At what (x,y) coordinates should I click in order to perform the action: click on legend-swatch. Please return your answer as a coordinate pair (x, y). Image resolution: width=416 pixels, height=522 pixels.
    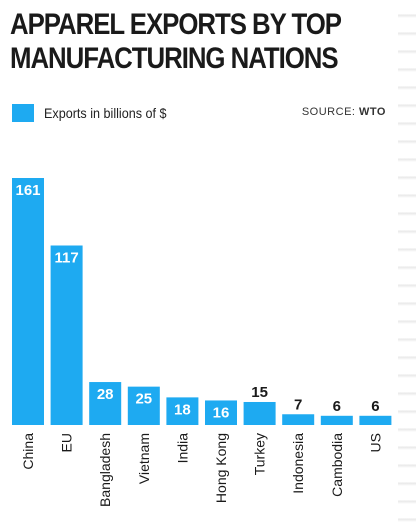
    Looking at the image, I should click on (23, 113).